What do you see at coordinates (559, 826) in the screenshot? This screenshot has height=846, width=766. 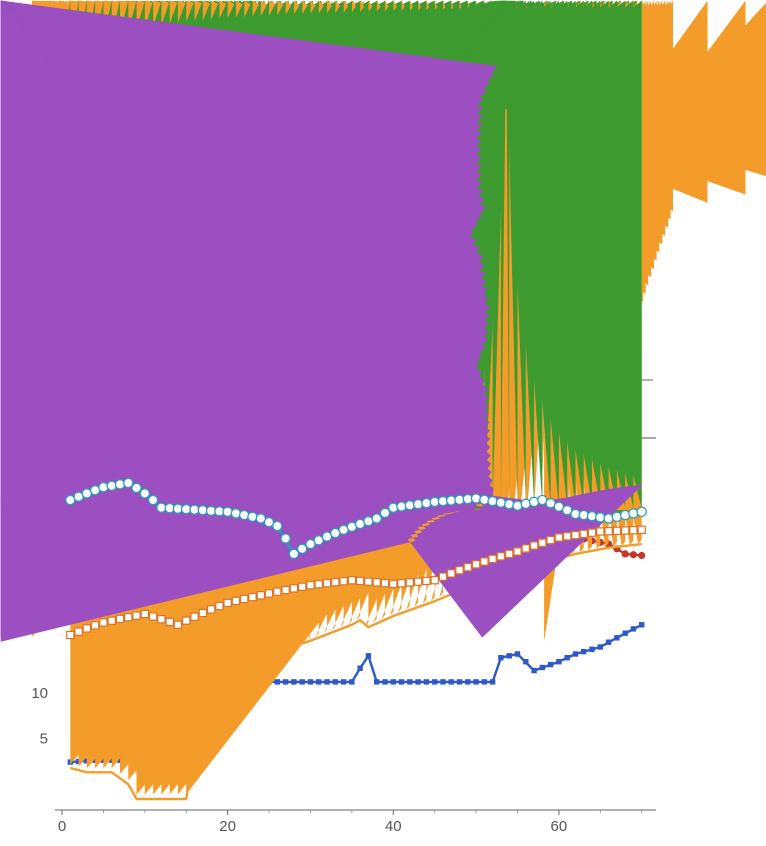 I see `bottom-x-tick-label-60: 60` at bounding box center [559, 826].